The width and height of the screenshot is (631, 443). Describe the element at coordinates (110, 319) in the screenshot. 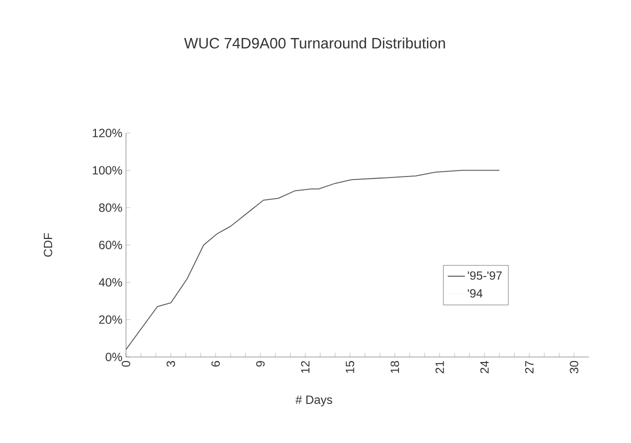

I see `y-tick-label: 20%` at that location.